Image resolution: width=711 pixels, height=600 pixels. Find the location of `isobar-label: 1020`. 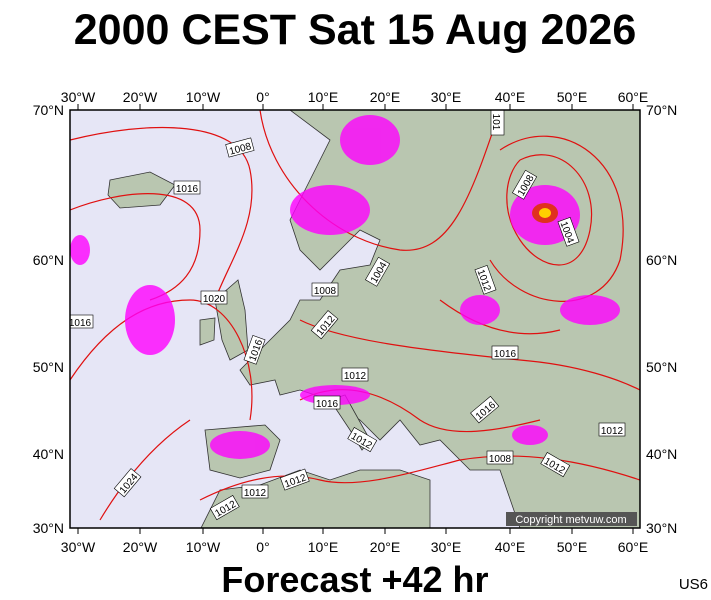

isobar-label: 1020 is located at coordinates (214, 297).